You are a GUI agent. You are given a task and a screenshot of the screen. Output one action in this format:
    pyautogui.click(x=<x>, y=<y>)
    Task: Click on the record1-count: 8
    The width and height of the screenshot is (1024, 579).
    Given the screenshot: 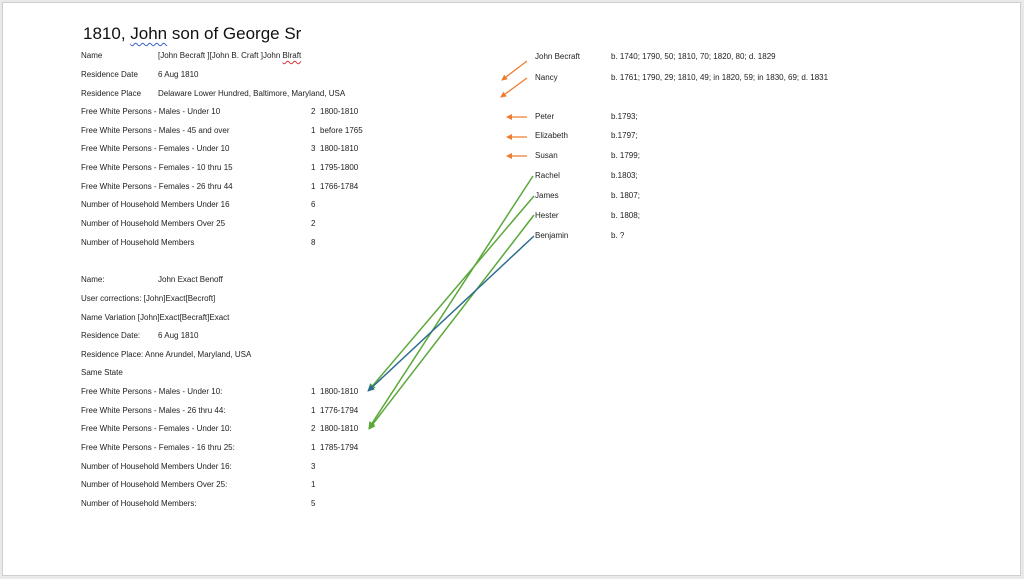 What is the action you would take?
    pyautogui.click(x=313, y=242)
    